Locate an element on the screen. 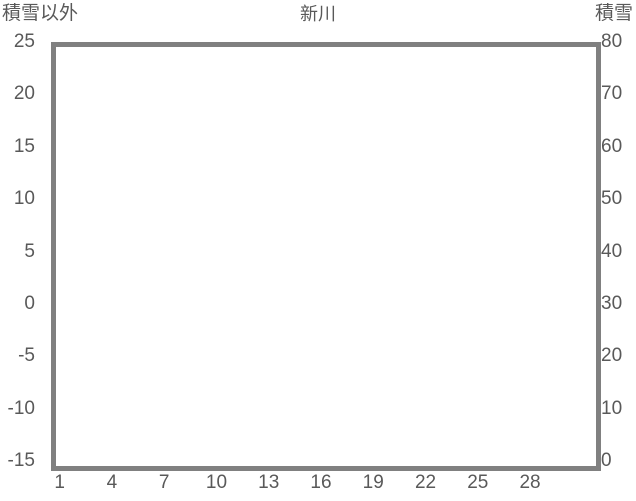  x-axis-tick-label: 4 is located at coordinates (112, 482).